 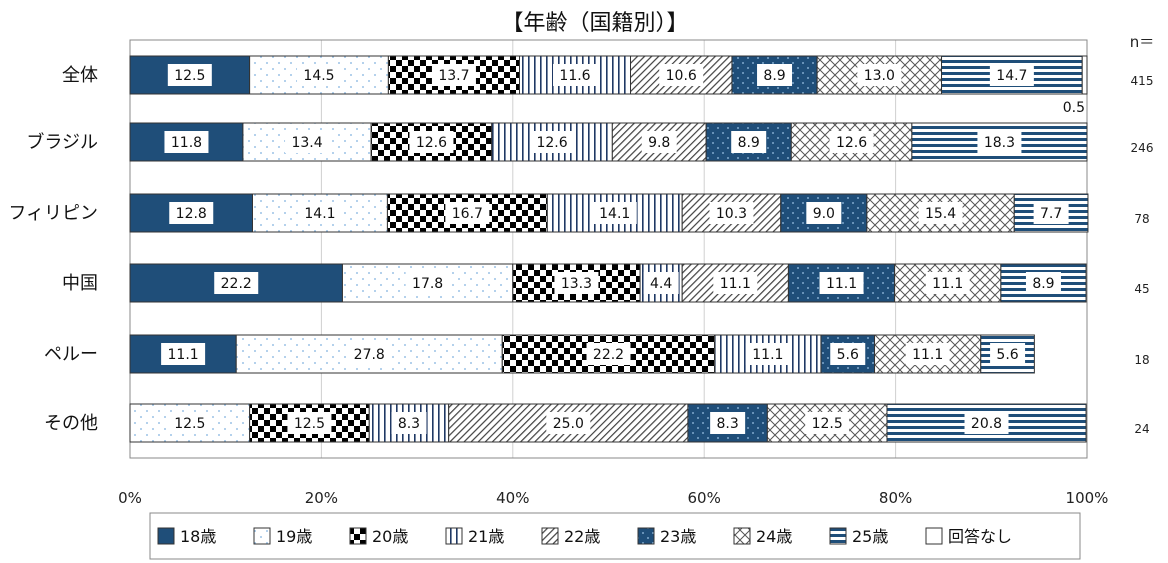 What do you see at coordinates (678, 536) in the screenshot?
I see `legend-label: 23歳` at bounding box center [678, 536].